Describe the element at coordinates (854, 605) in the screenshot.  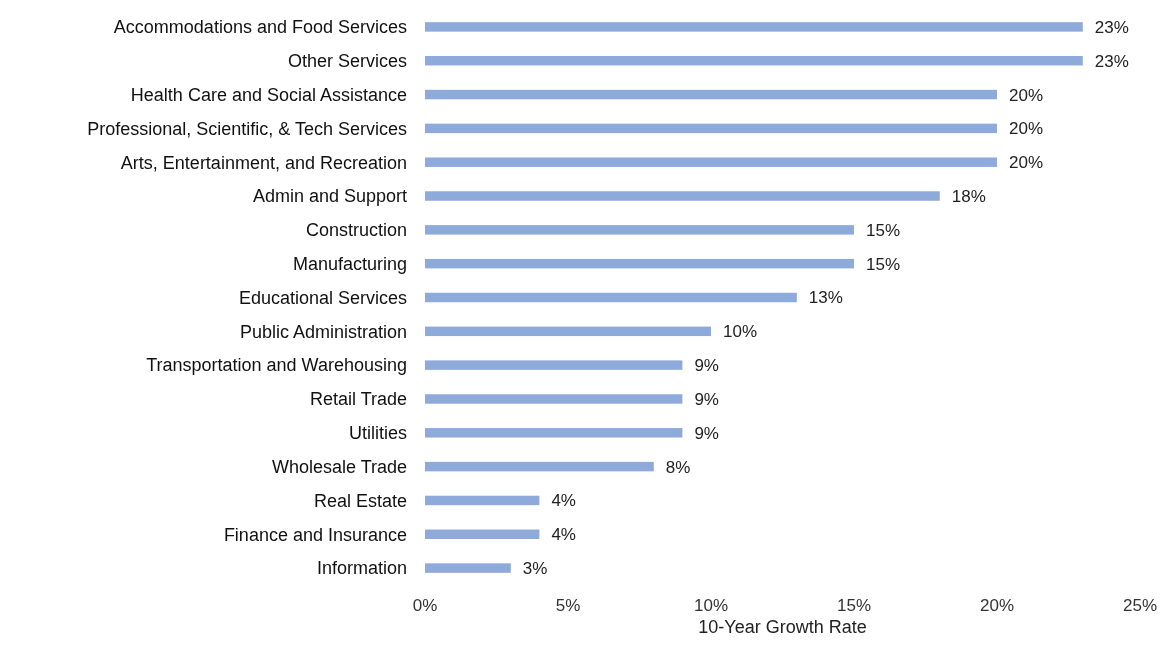
I see `x-tick-label: 15%` at that location.